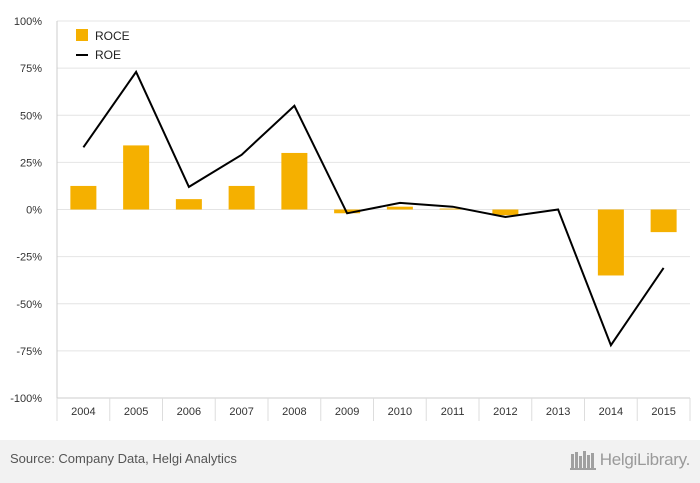  What do you see at coordinates (108, 55) in the screenshot?
I see `legend-label-roe: ROE` at bounding box center [108, 55].